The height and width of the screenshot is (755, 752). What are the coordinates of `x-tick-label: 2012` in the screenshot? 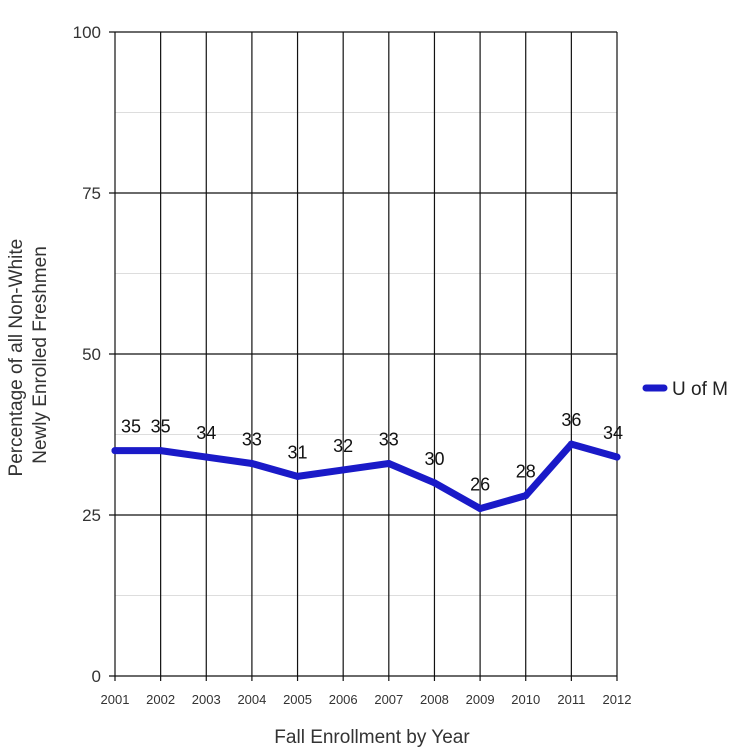 It's located at (617, 699).